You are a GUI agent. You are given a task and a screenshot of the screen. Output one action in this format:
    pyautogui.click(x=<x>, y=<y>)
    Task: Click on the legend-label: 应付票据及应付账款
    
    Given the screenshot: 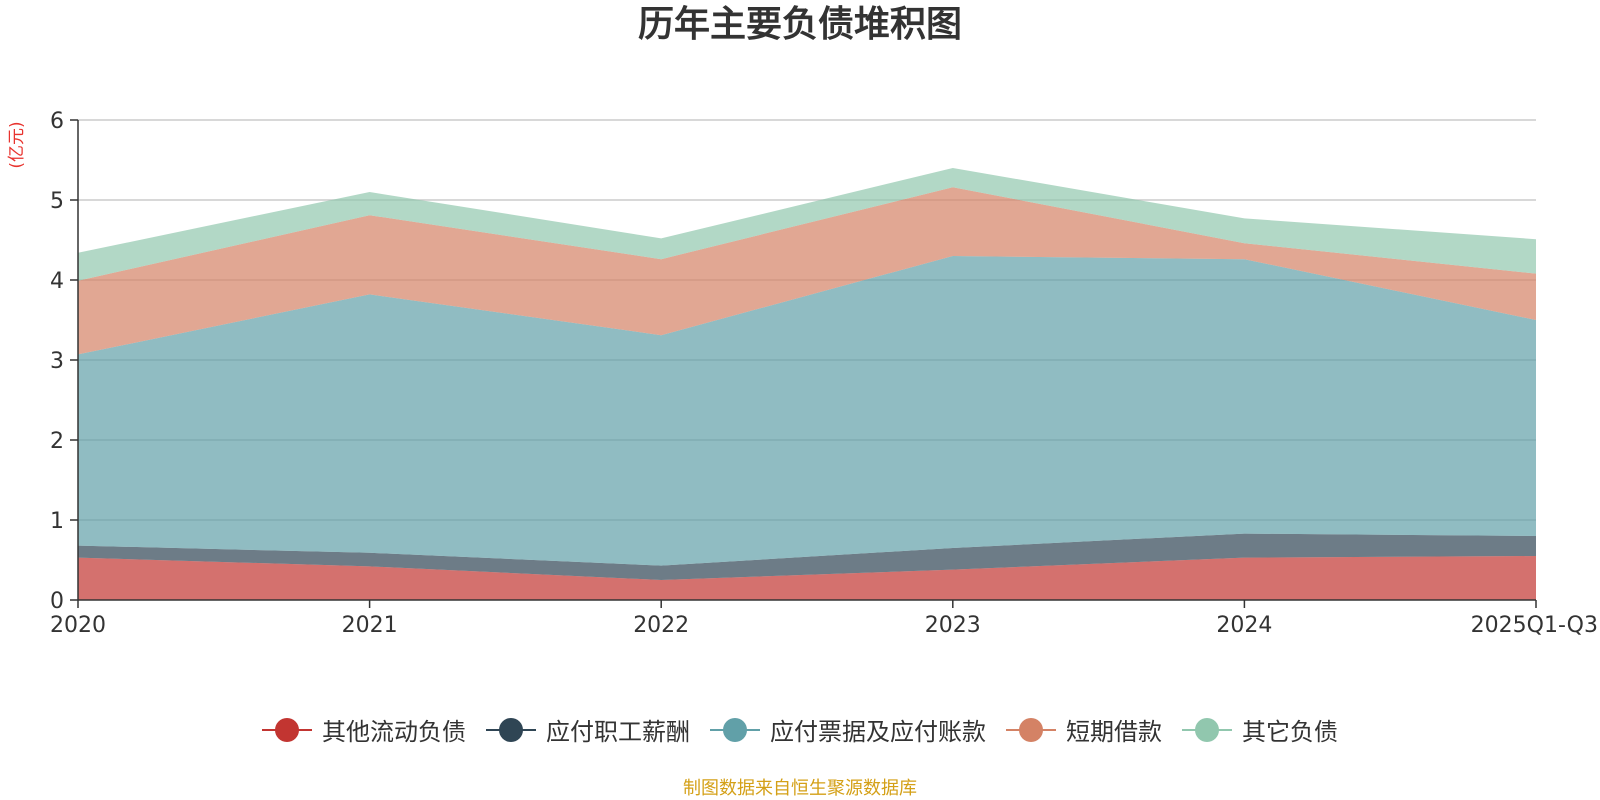 What is the action you would take?
    pyautogui.click(x=878, y=732)
    